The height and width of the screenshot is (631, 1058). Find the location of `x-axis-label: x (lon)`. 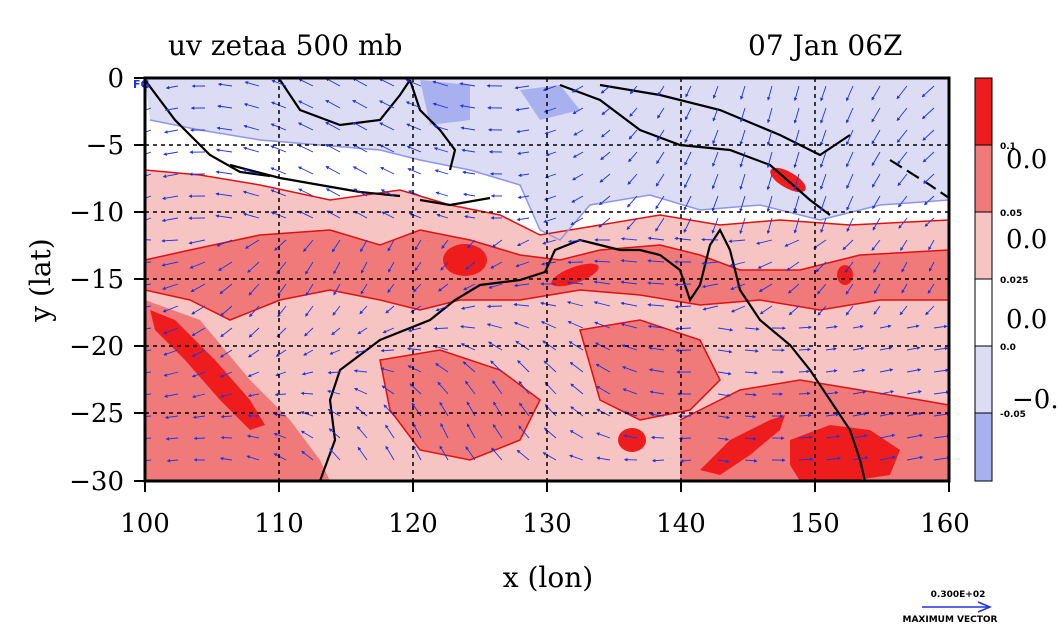

x-axis-label: x (lon) is located at coordinates (548, 577).